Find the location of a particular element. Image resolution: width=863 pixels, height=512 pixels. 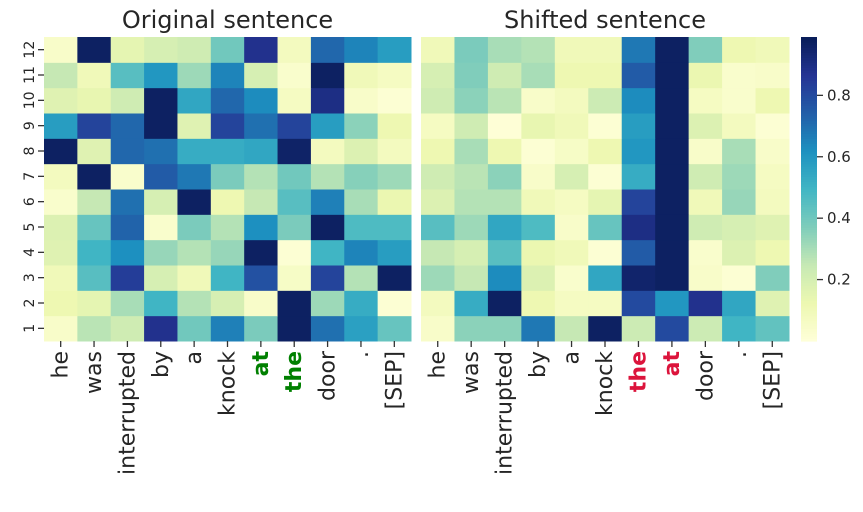

y-tick-label: 4 is located at coordinates (30, 252).